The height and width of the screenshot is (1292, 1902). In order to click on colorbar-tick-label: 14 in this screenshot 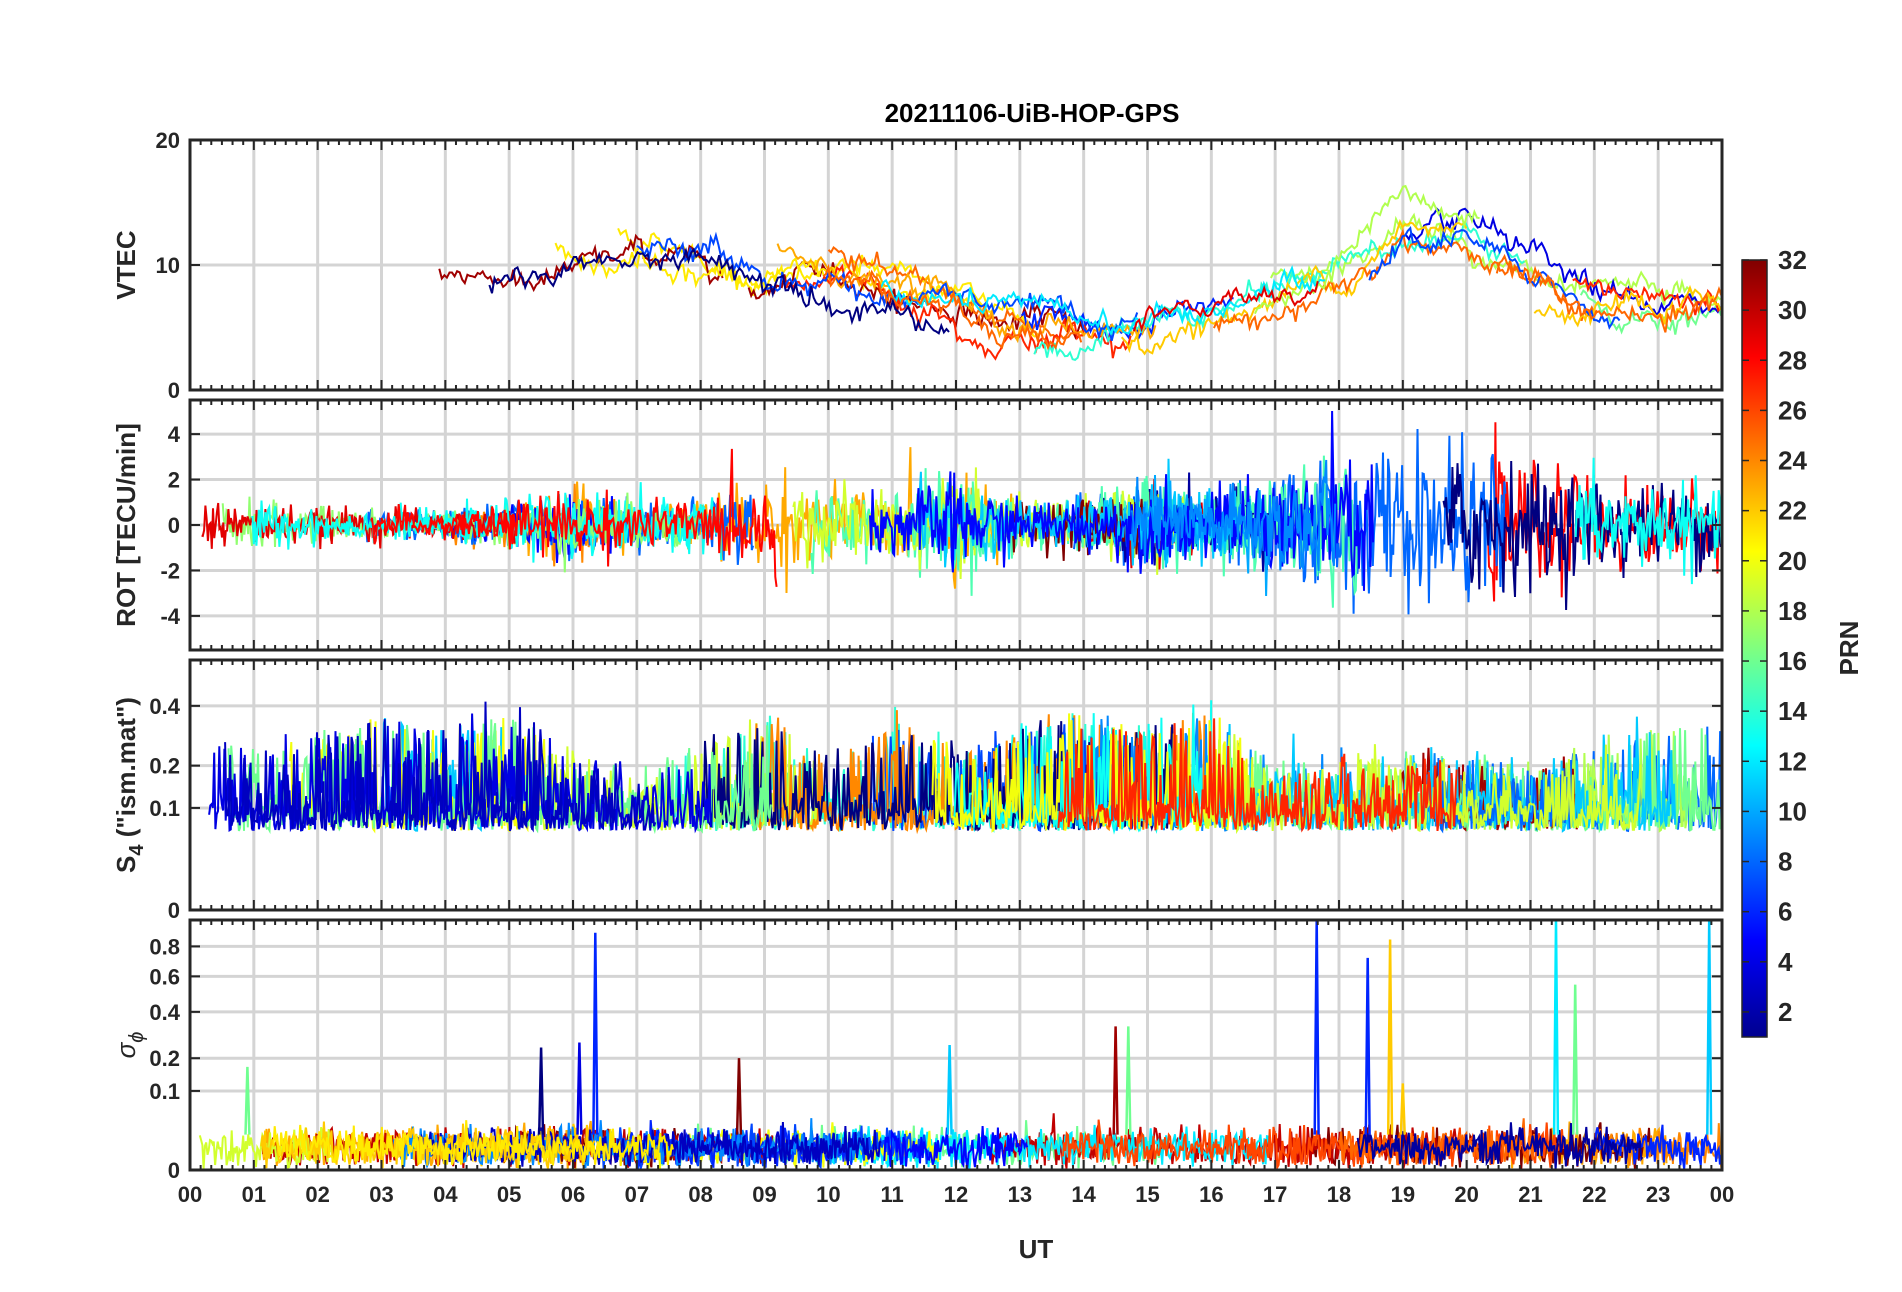, I will do `click(1792, 711)`.